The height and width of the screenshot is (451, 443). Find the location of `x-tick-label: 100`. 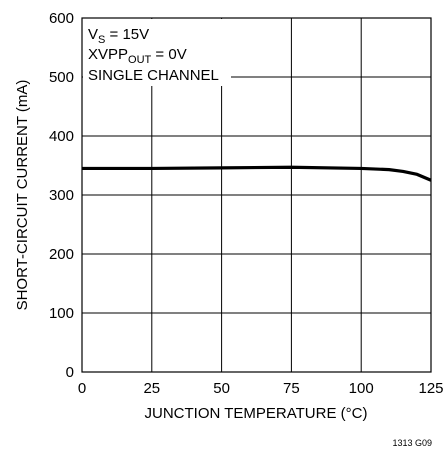

x-tick-label: 100 is located at coordinates (361, 388).